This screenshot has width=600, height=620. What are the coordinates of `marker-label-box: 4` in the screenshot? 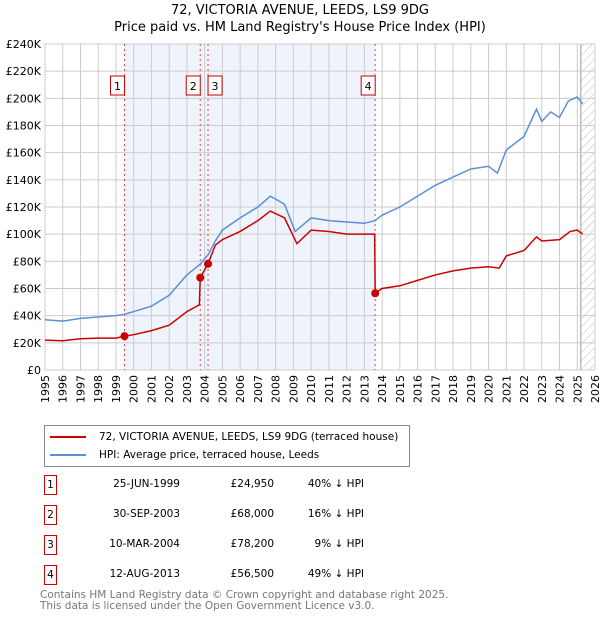 It's located at (368, 85).